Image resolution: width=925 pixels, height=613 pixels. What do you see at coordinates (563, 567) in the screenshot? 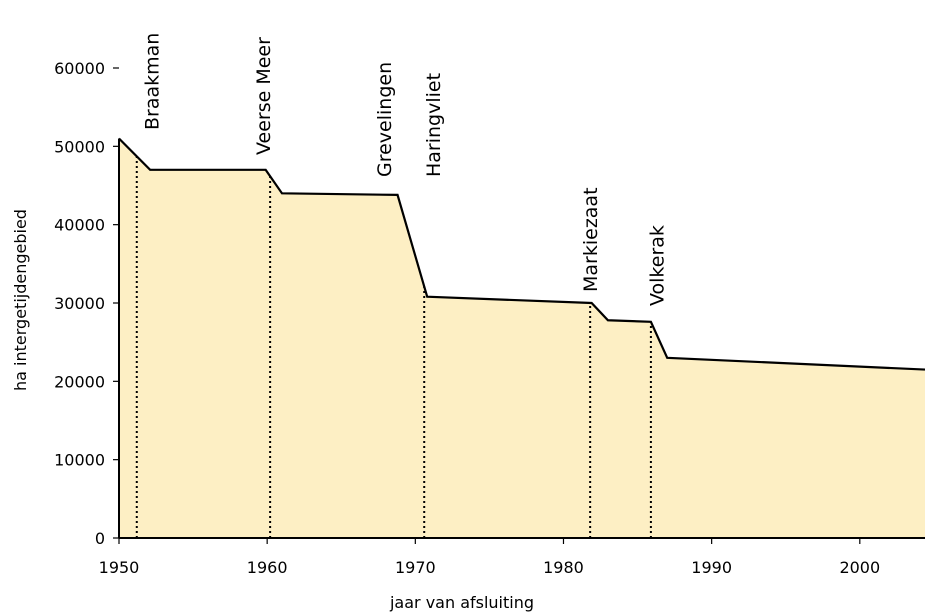
I see `x-tick-label: 1980` at bounding box center [563, 567].